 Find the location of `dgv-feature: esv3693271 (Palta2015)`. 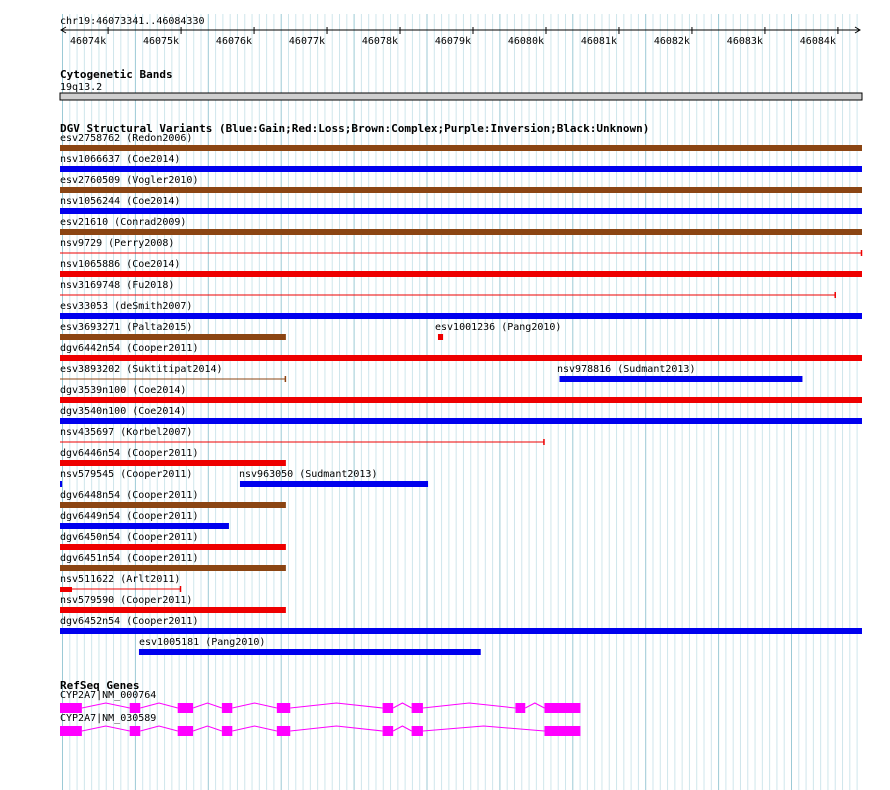

dgv-feature: esv3693271 (Palta2015) is located at coordinates (173, 331).